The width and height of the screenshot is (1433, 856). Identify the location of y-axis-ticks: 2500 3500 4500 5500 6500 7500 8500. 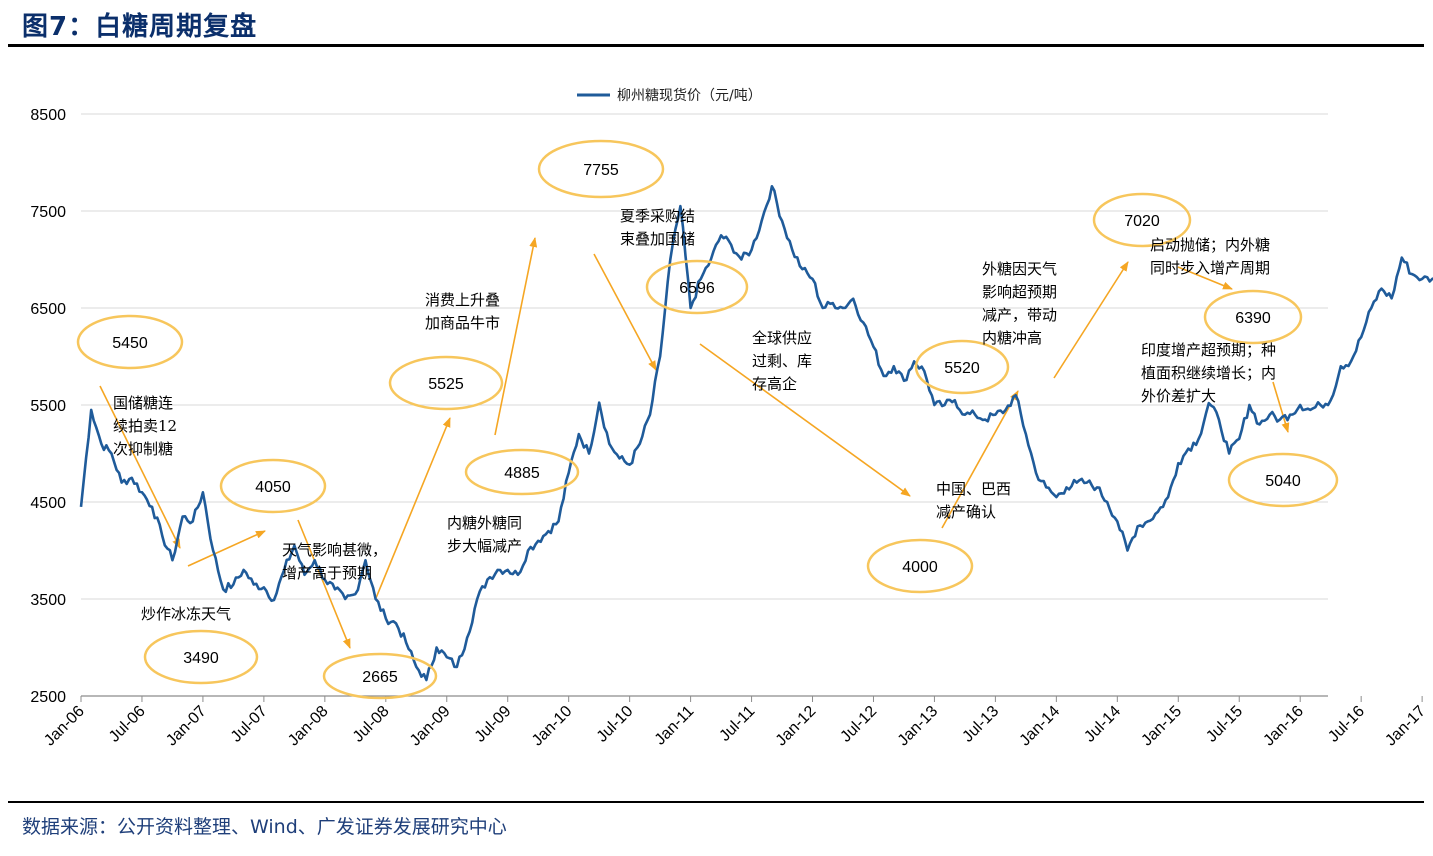
(48, 406).